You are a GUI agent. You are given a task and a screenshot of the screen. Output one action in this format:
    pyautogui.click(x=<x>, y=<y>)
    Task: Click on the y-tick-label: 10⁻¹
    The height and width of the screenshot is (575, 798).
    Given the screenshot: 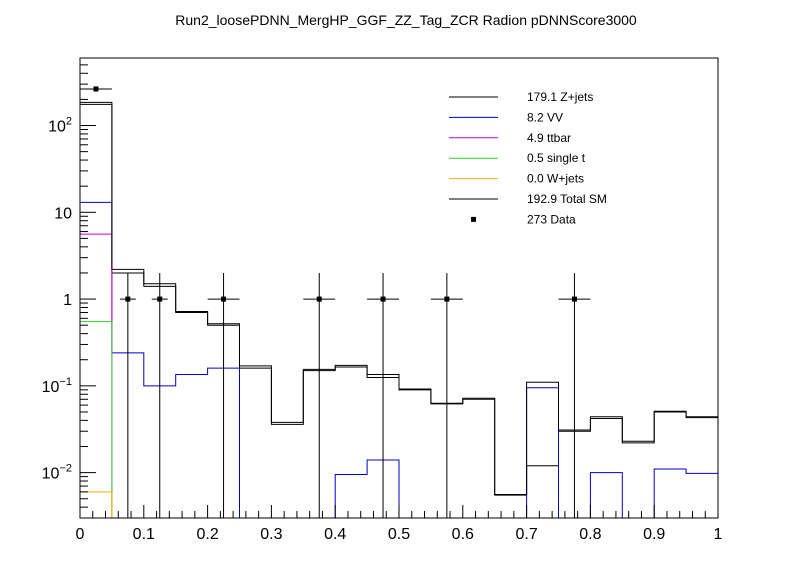 What is the action you would take?
    pyautogui.click(x=57, y=386)
    